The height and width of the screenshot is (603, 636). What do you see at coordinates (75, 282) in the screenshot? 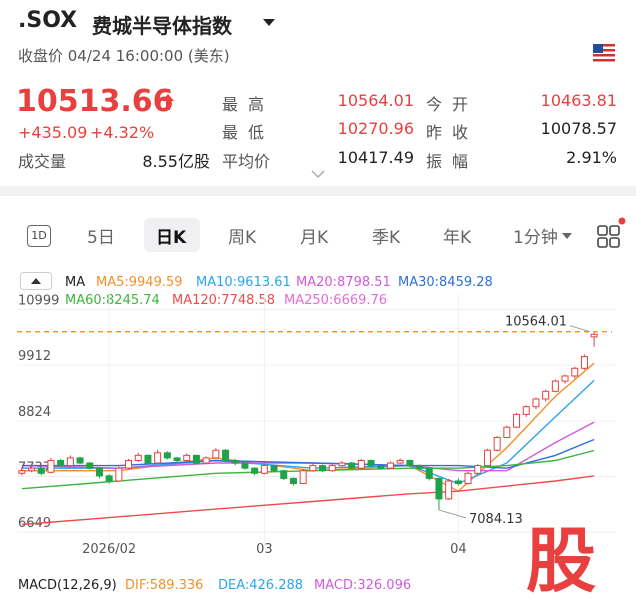
I see `ma-title: MA` at bounding box center [75, 282].